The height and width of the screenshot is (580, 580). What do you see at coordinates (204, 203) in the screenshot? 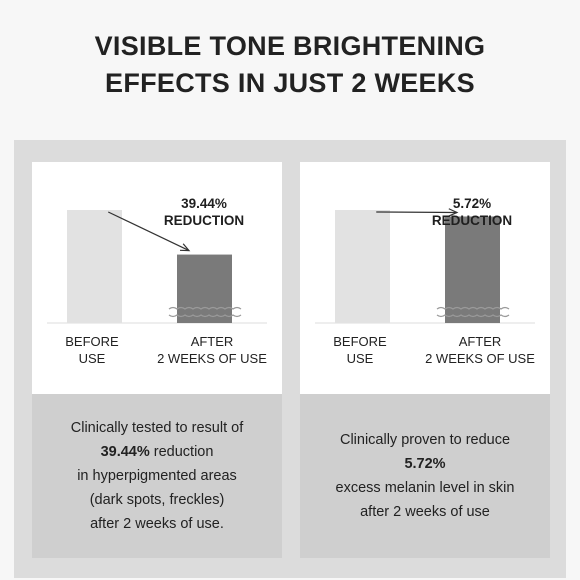
I see `reduction-value: 39.44%` at bounding box center [204, 203].